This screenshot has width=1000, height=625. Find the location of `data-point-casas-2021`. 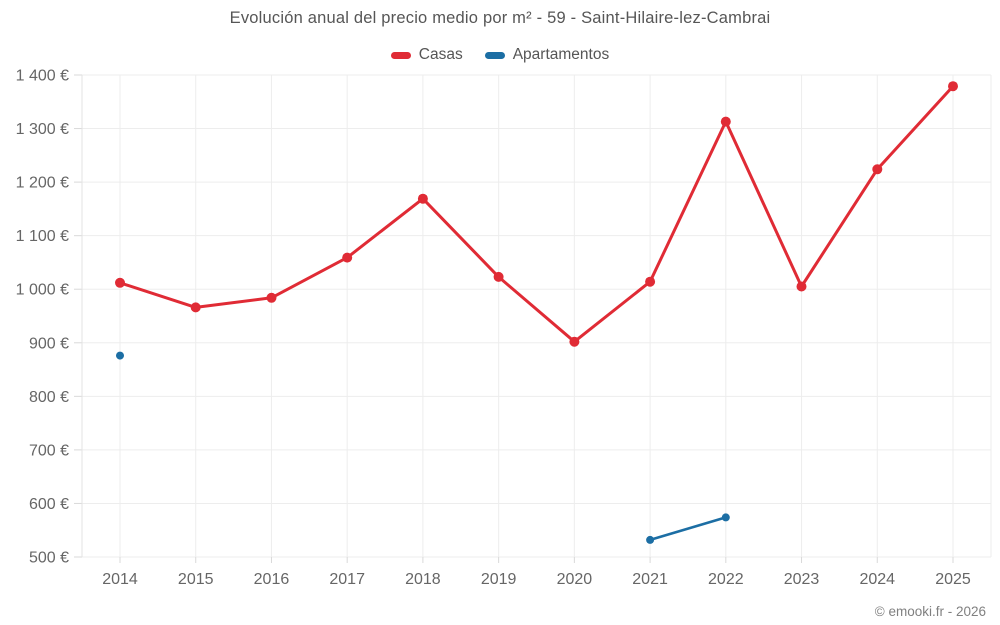

data-point-casas-2021 is located at coordinates (650, 281).